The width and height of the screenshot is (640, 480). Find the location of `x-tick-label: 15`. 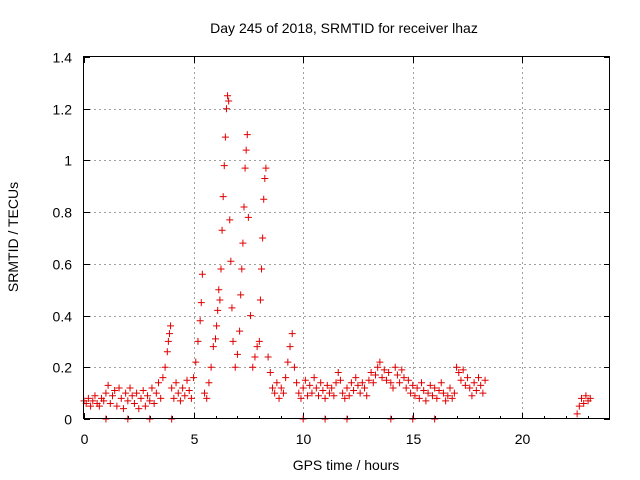

x-tick-label: 15 is located at coordinates (414, 439).